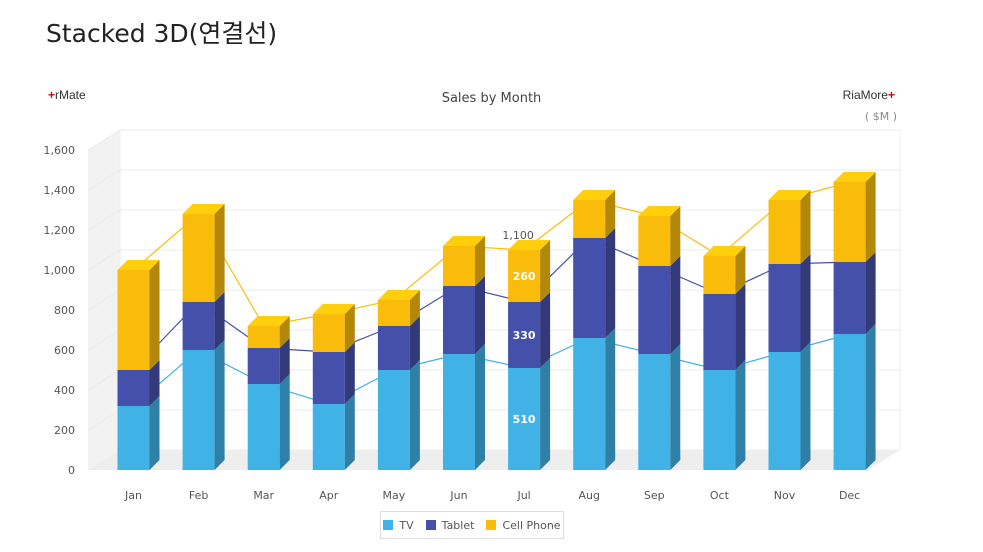 This screenshot has height=552, width=983. Describe the element at coordinates (458, 525) in the screenshot. I see `legend-label: Tablet` at that location.